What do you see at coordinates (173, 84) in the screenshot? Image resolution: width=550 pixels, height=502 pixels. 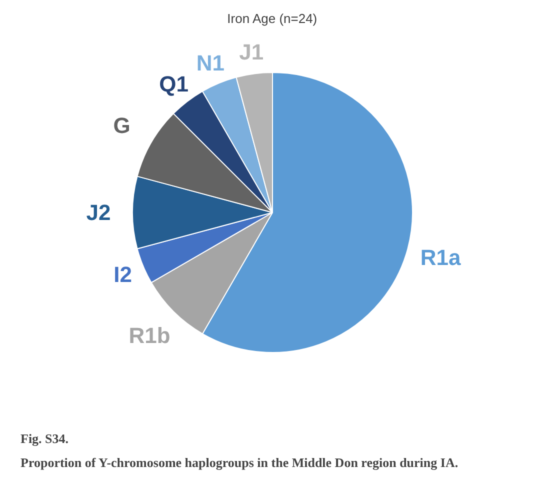 I see `slice-label: Q1` at bounding box center [173, 84].